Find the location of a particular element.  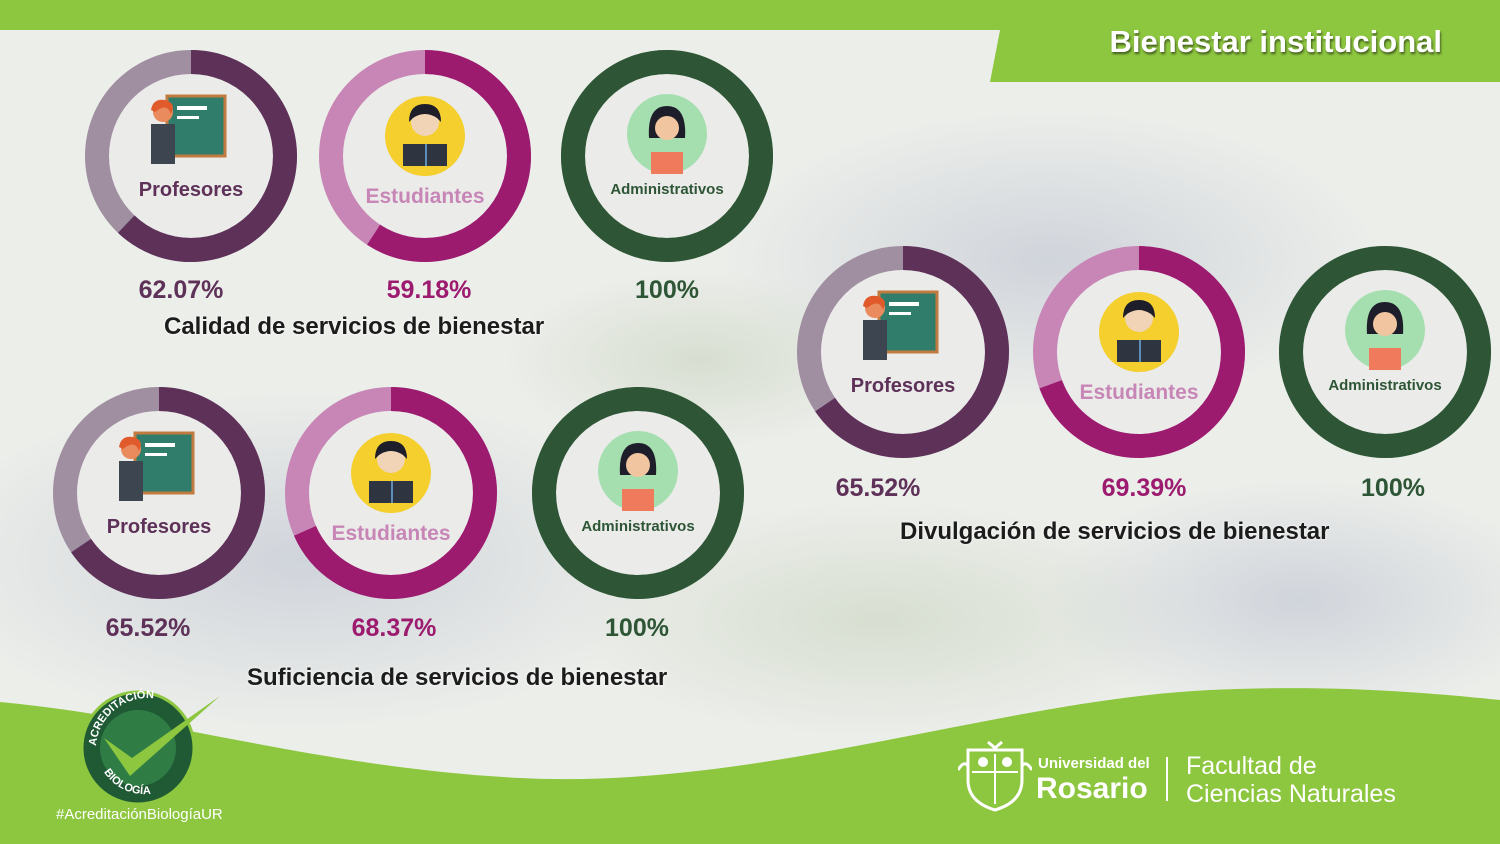

donut-calidad-profesores: Profesores is located at coordinates (191, 156).